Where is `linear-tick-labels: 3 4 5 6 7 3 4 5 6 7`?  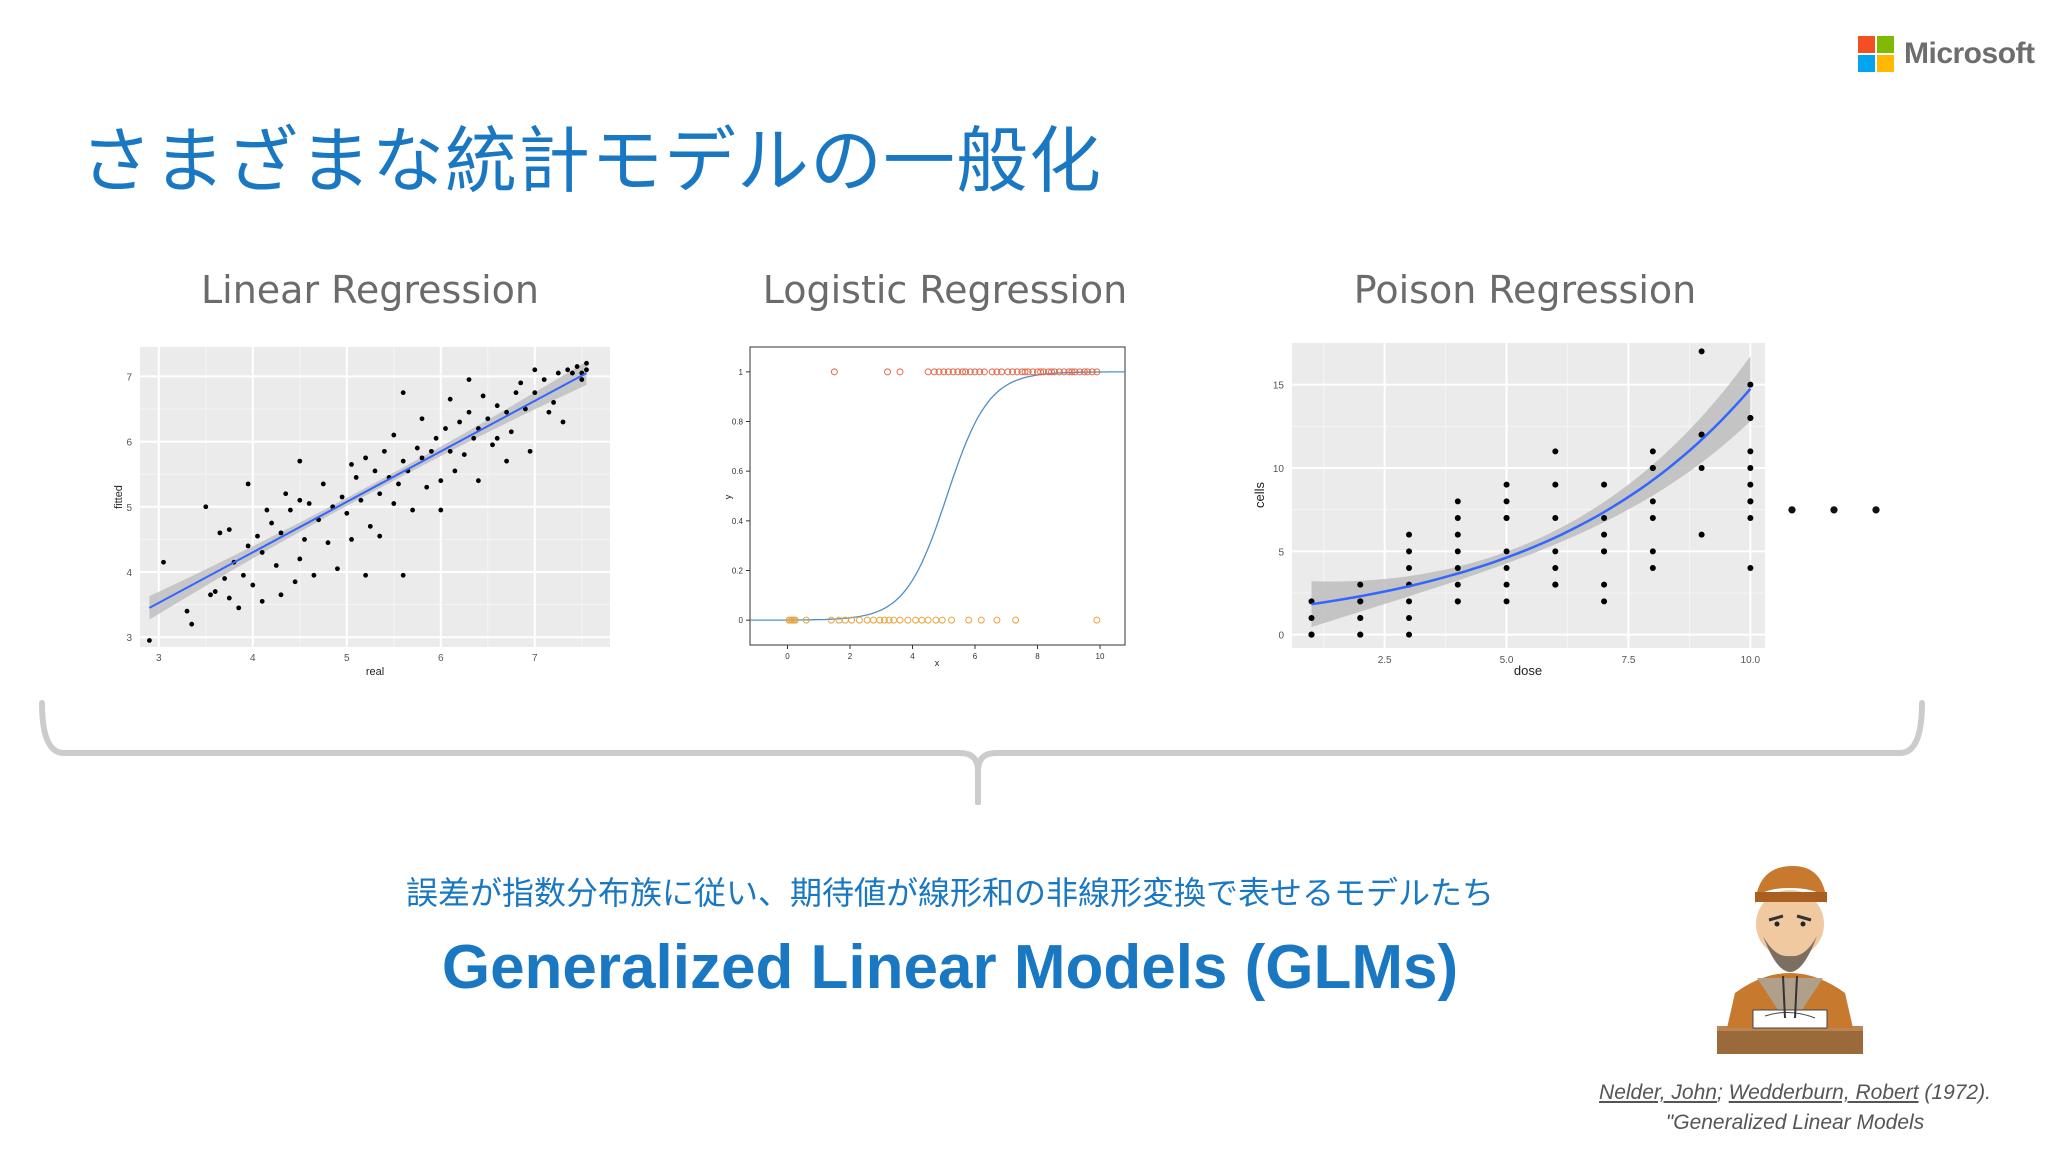
linear-tick-labels: 3 4 5 6 7 3 4 5 6 7 is located at coordinates (332, 518).